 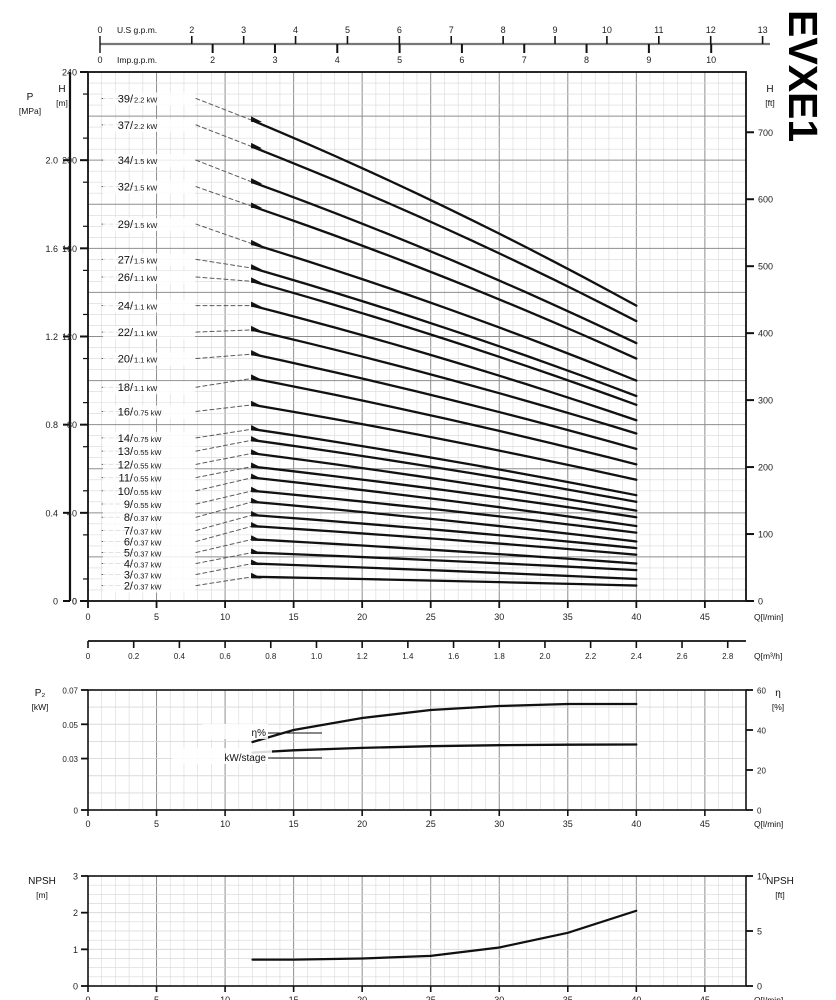 I want to click on pressure-tick-label: 0.8, so click(x=51, y=425).